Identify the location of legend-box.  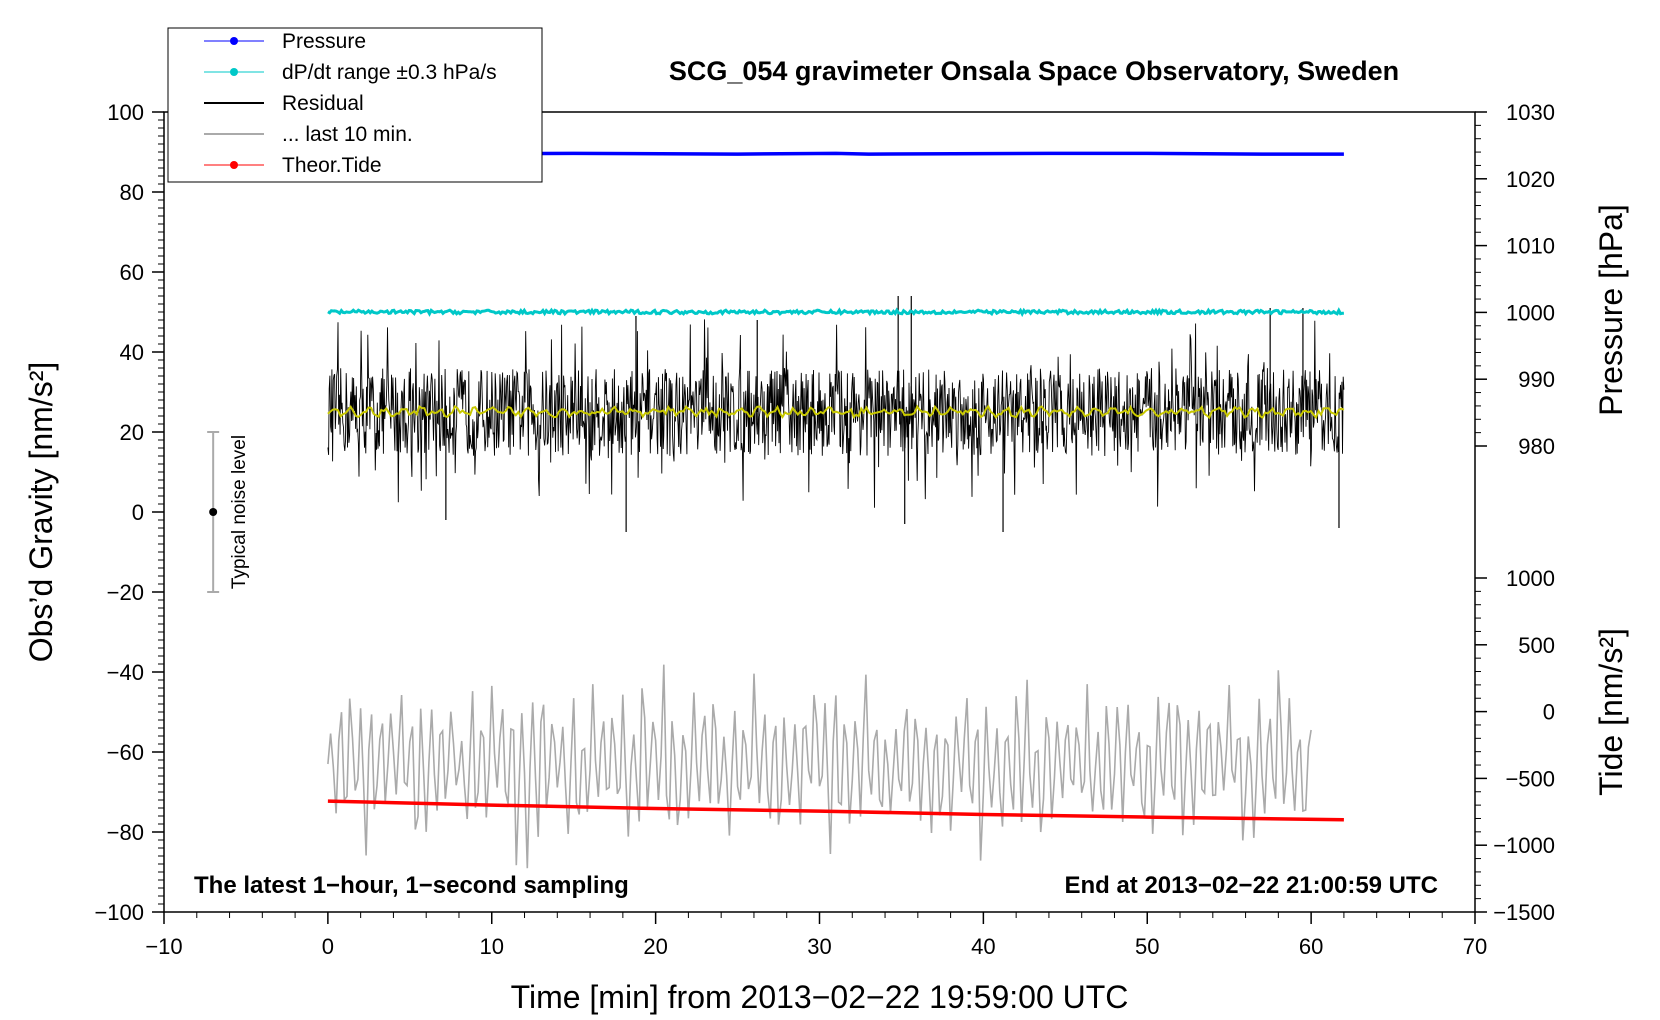
(355, 105).